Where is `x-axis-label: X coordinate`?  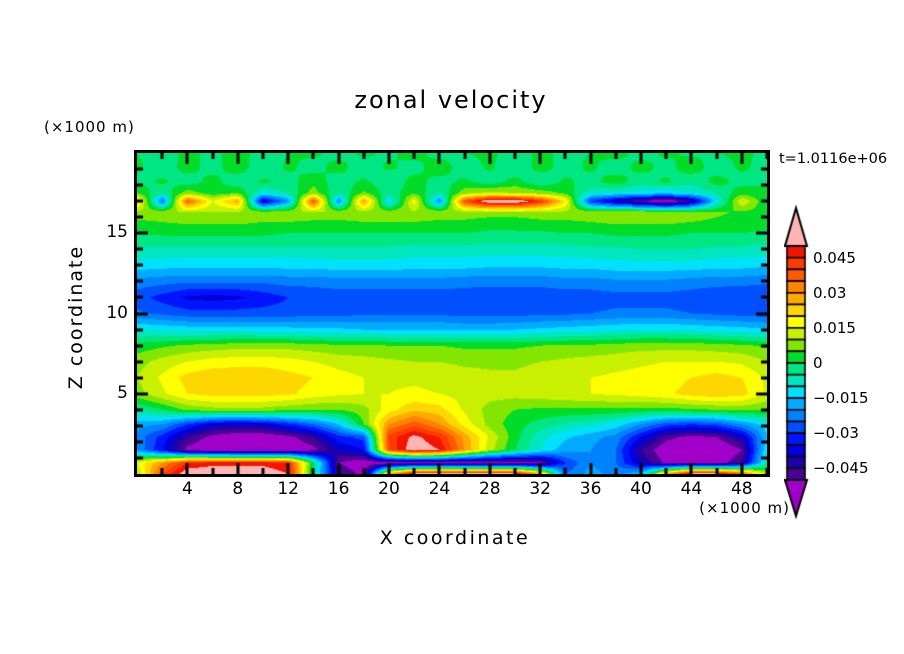
x-axis-label: X coordinate is located at coordinates (455, 538).